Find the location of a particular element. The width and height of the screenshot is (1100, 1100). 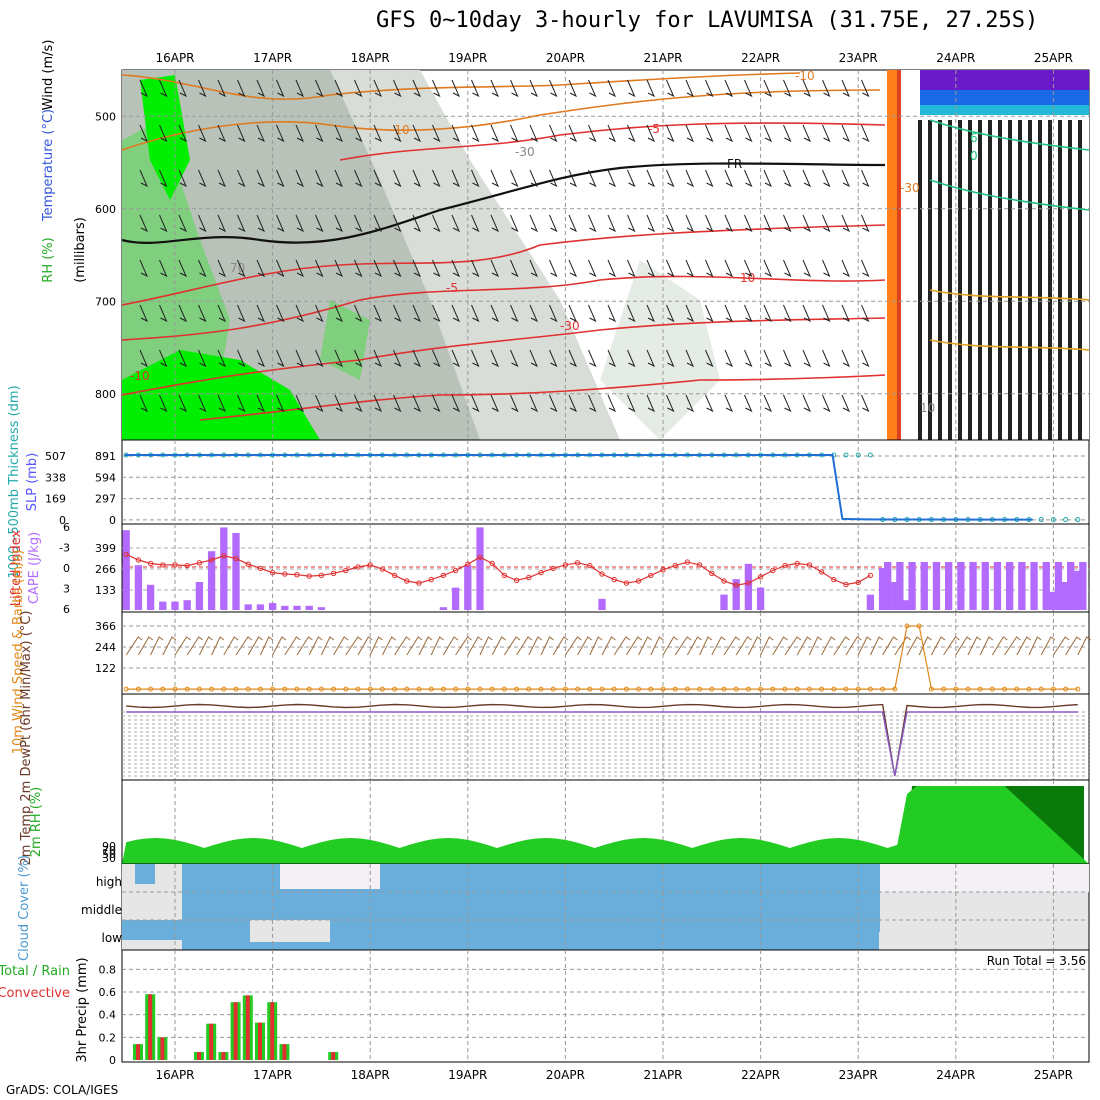

lifted-index-axis-label: Lifted Index is located at coordinates (16, 567).